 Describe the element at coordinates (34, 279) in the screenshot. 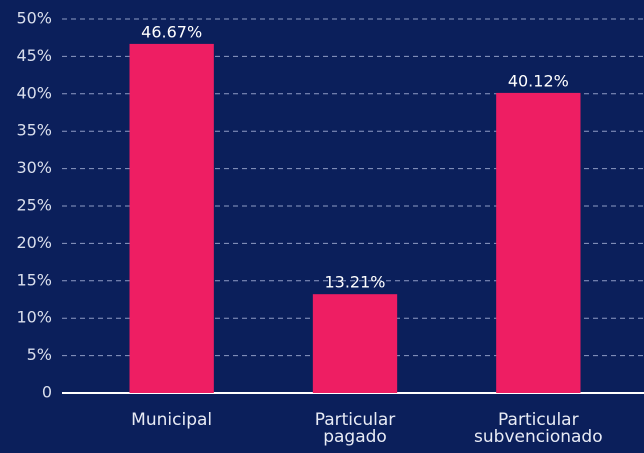

I see `y-tick-label: 15%` at that location.